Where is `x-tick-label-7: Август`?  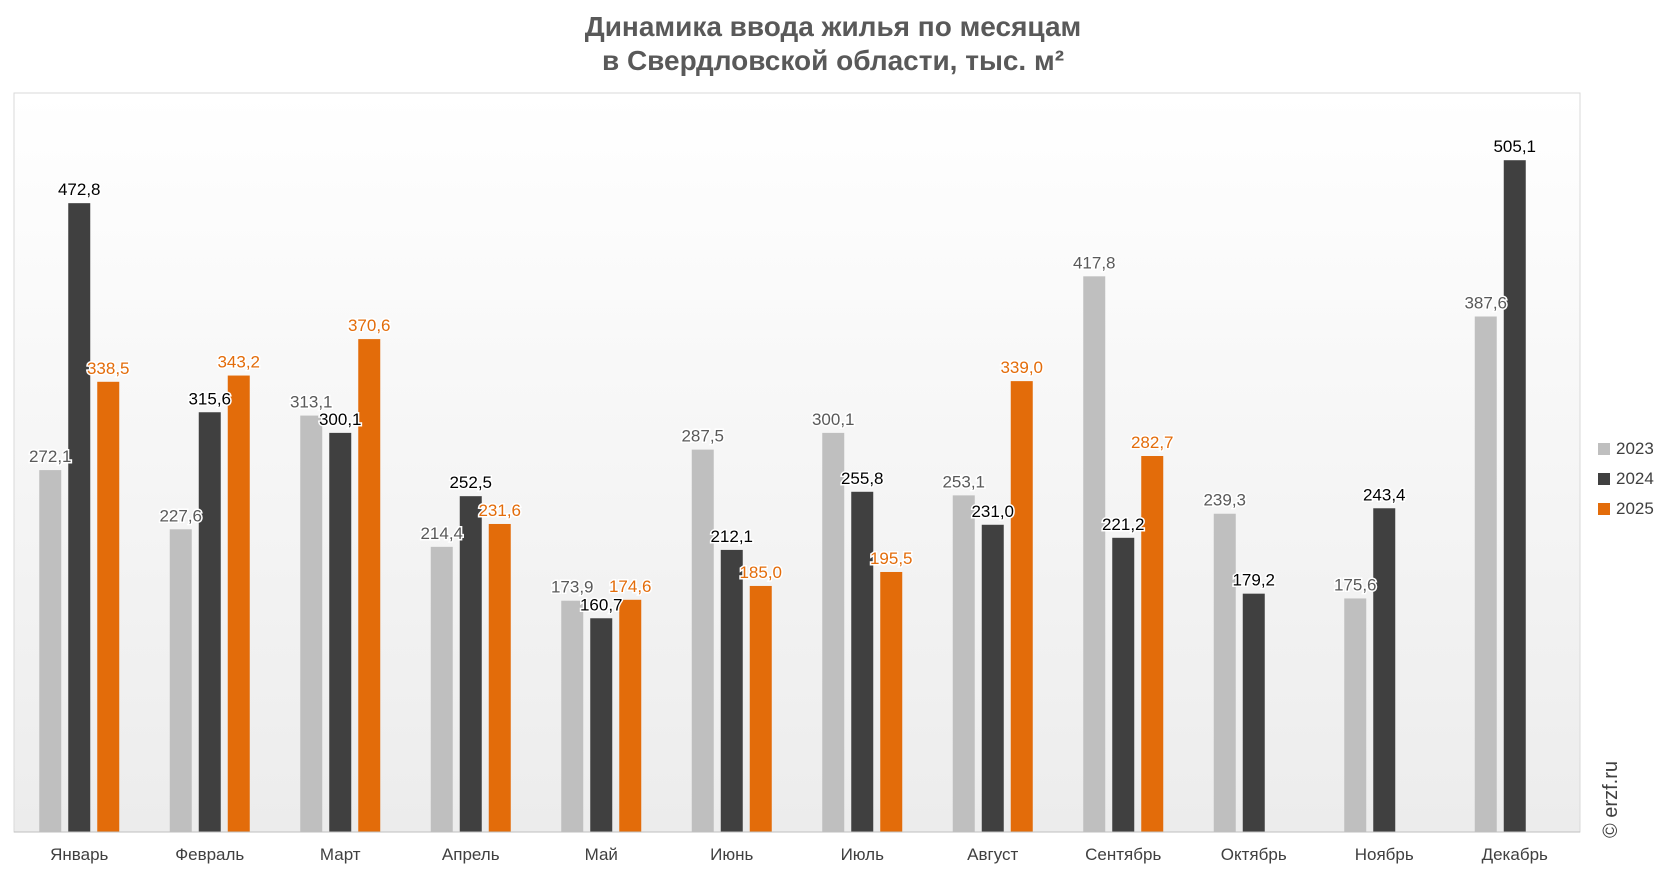 x-tick-label-7: Август is located at coordinates (992, 854).